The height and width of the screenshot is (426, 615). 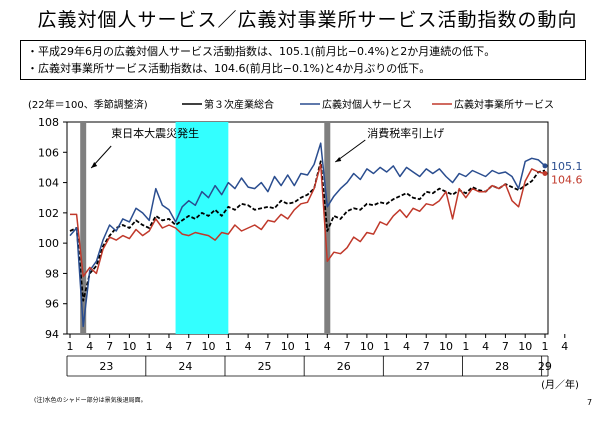 What do you see at coordinates (423, 366) in the screenshot?
I see `year-label: 27` at bounding box center [423, 366].